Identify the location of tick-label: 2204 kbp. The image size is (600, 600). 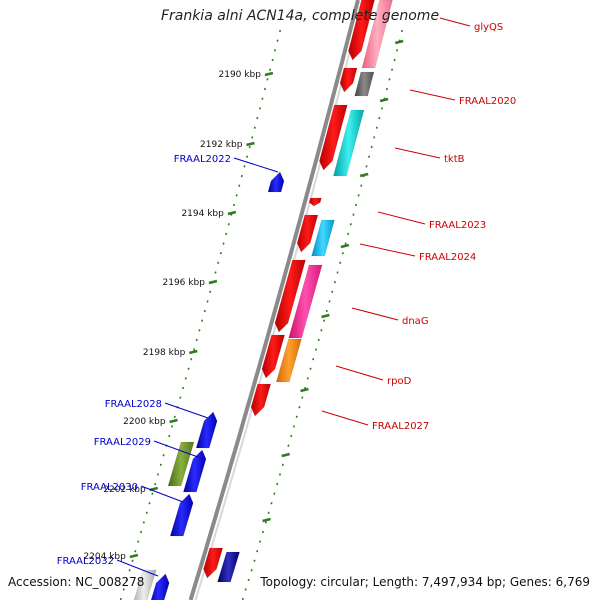
(104, 557).